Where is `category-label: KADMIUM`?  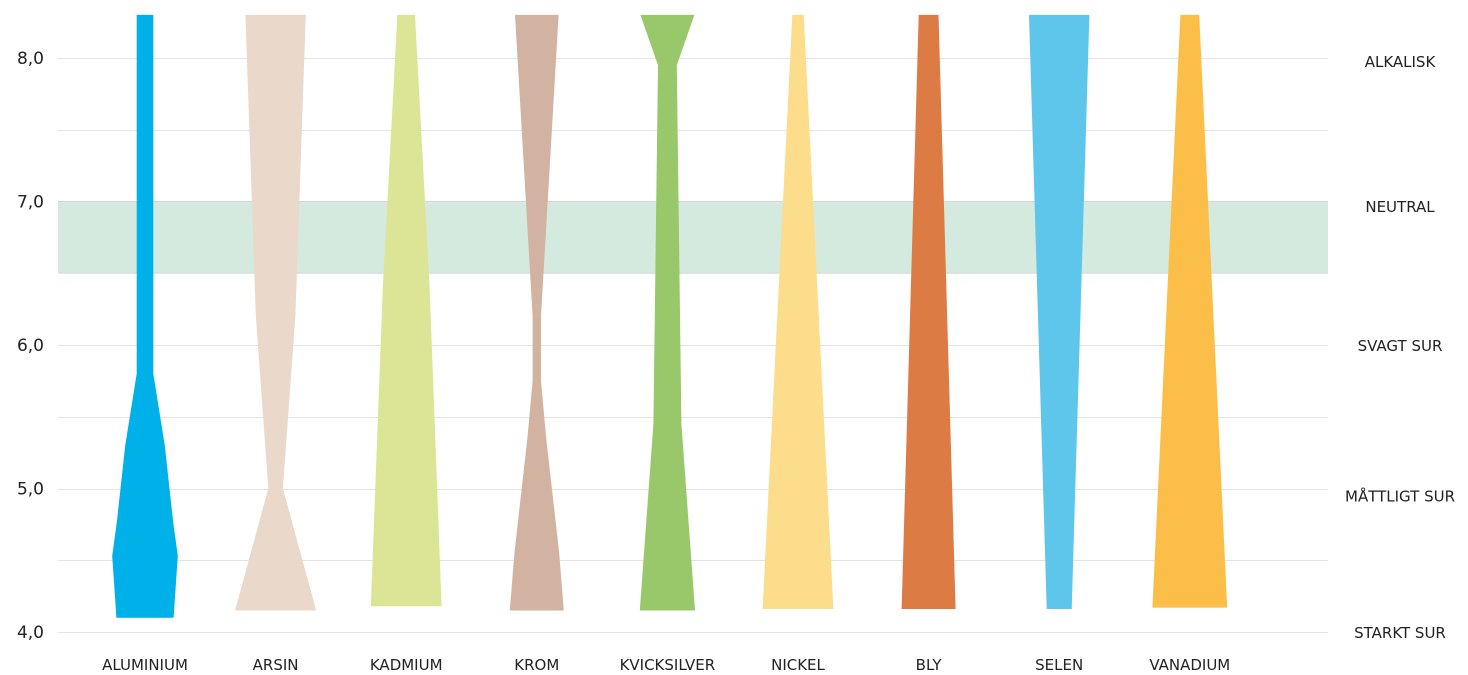 category-label: KADMIUM is located at coordinates (406, 665).